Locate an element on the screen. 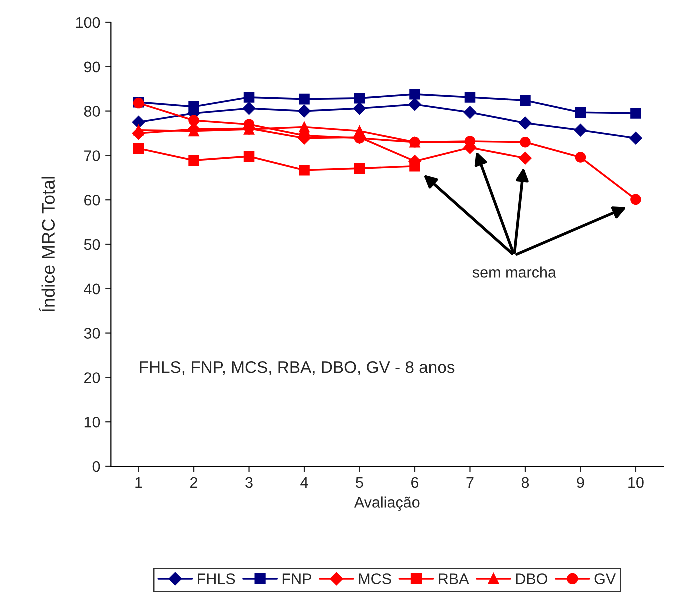  y-tick-label: 50 is located at coordinates (92, 244).